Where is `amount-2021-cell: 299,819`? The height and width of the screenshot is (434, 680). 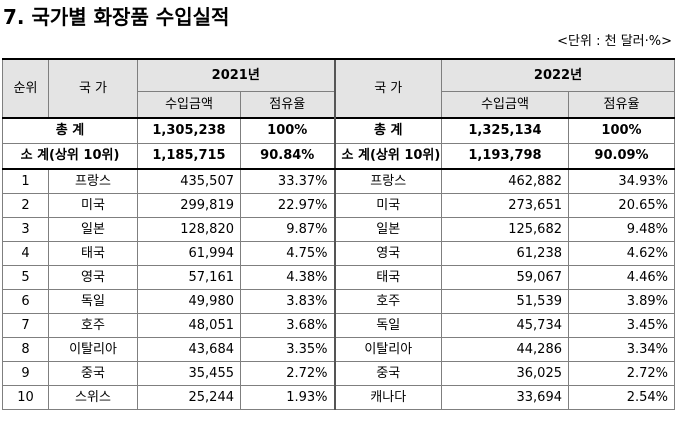 amount-2021-cell: 299,819 is located at coordinates (189, 205).